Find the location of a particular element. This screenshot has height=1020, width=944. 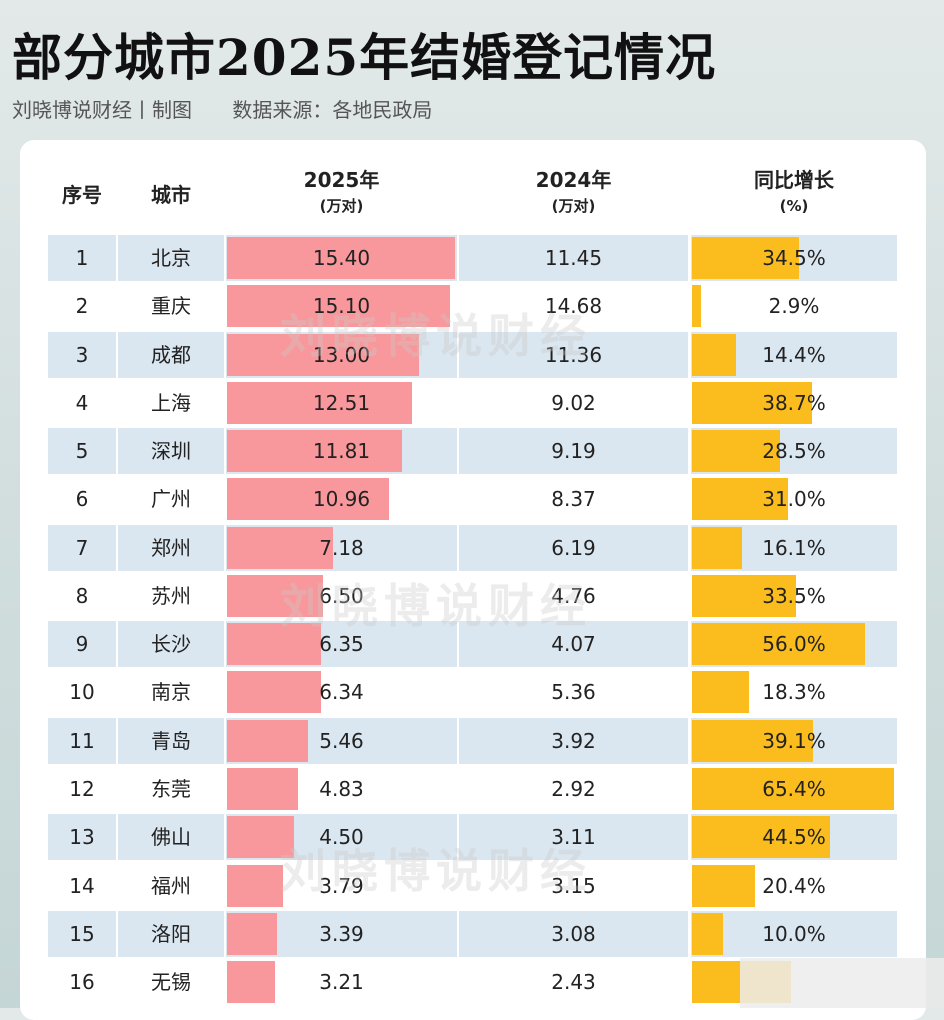

value-2025: 5.46 is located at coordinates (341, 740).